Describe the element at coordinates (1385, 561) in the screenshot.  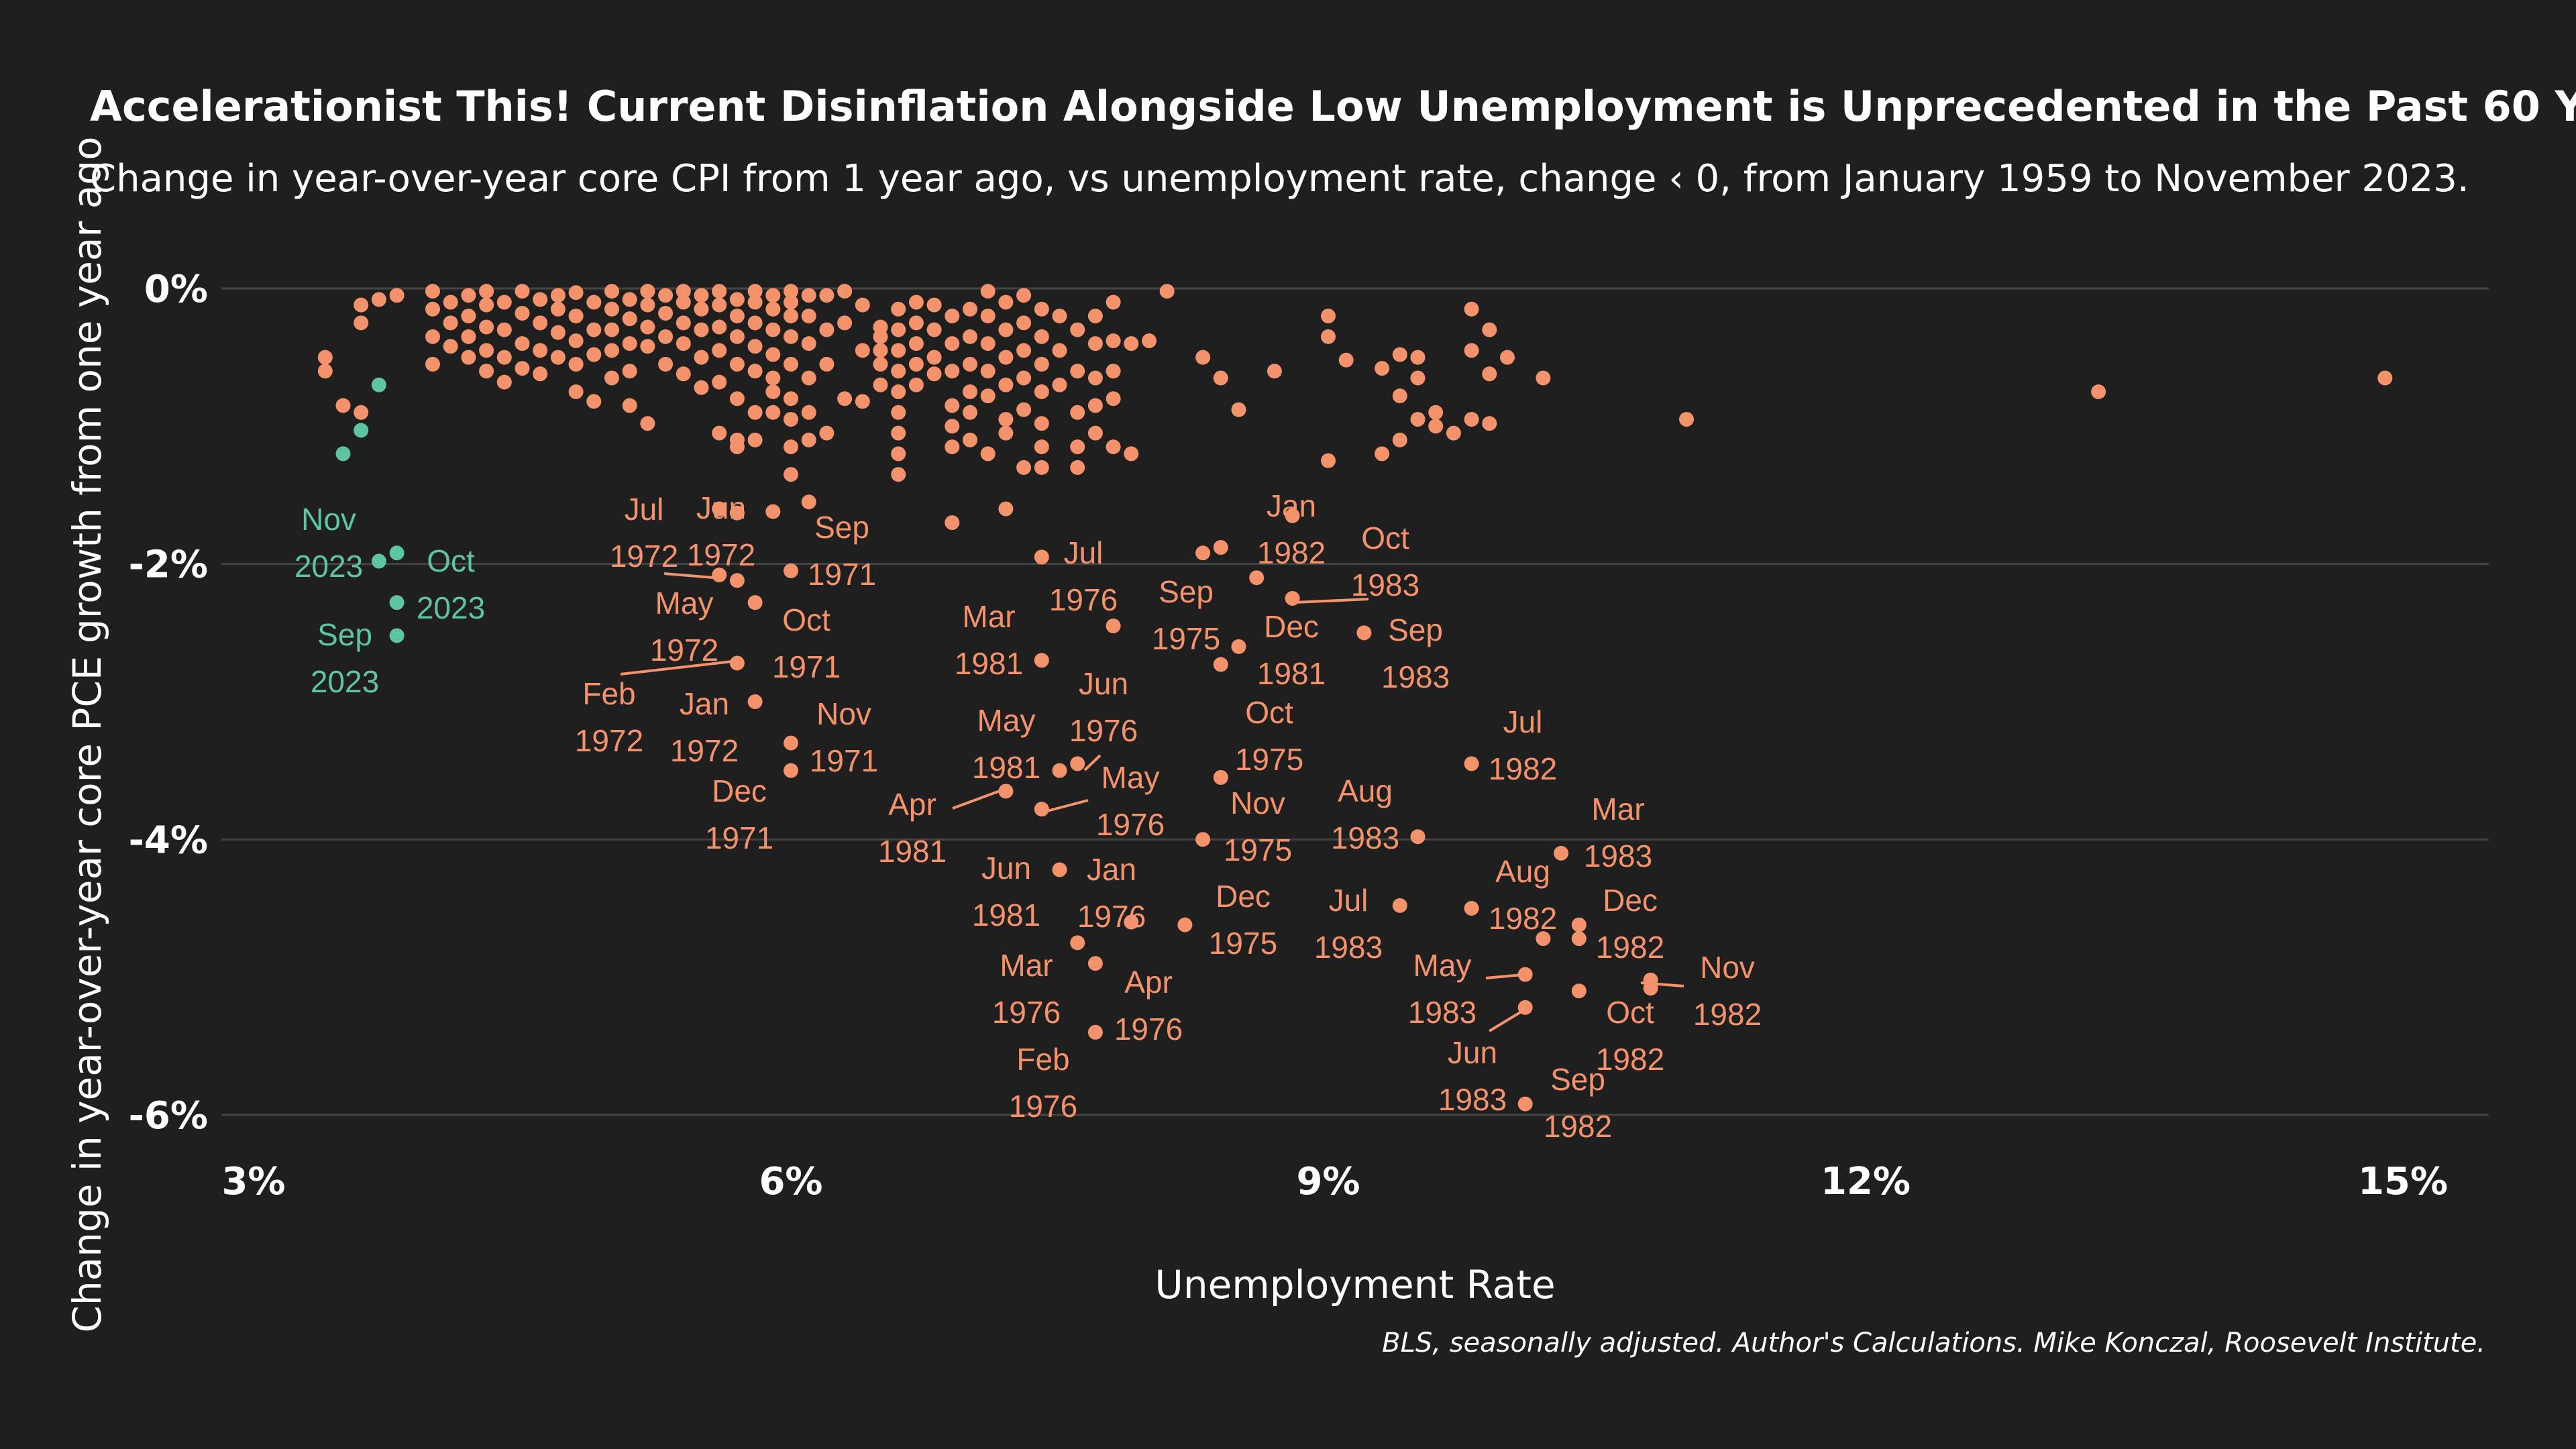
I see `annotation-label: Oct 1983` at that location.